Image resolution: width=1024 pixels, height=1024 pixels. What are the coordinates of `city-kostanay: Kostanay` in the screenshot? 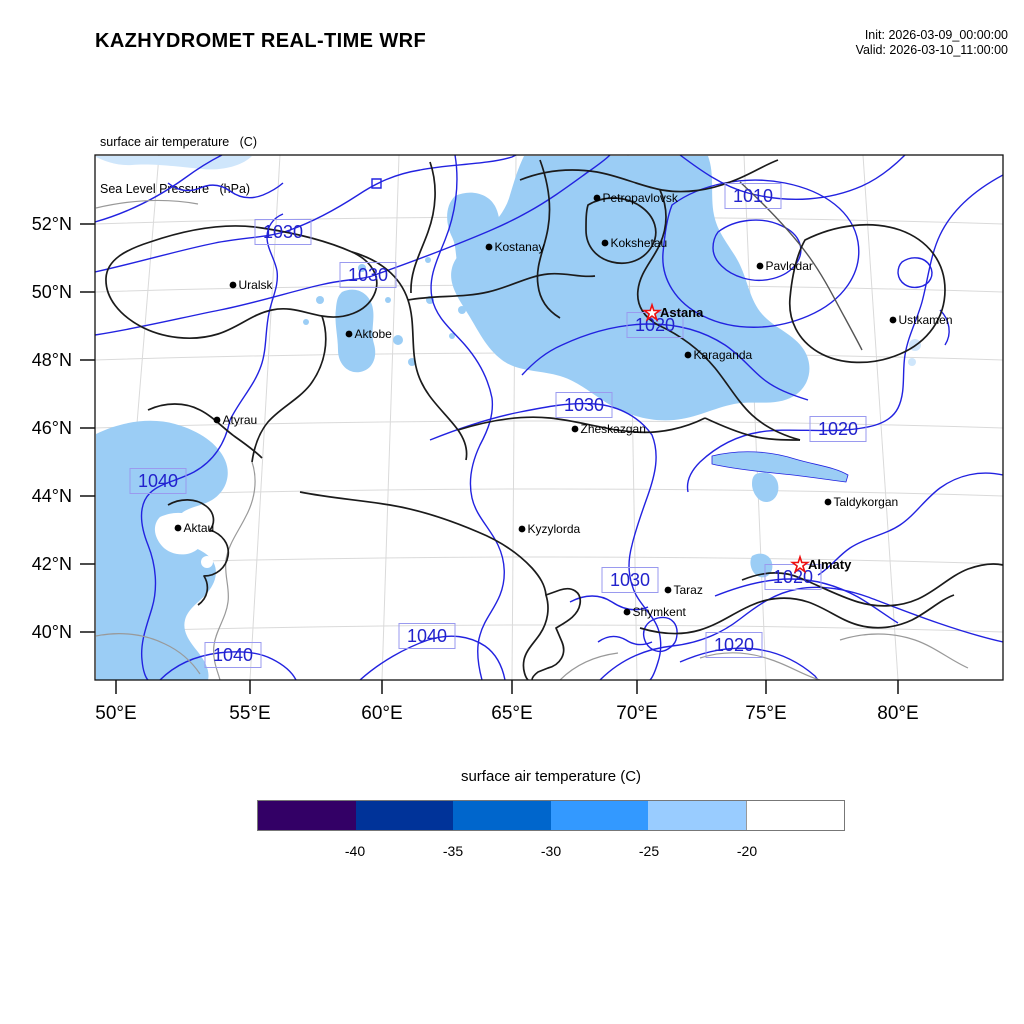 It's located at (515, 247).